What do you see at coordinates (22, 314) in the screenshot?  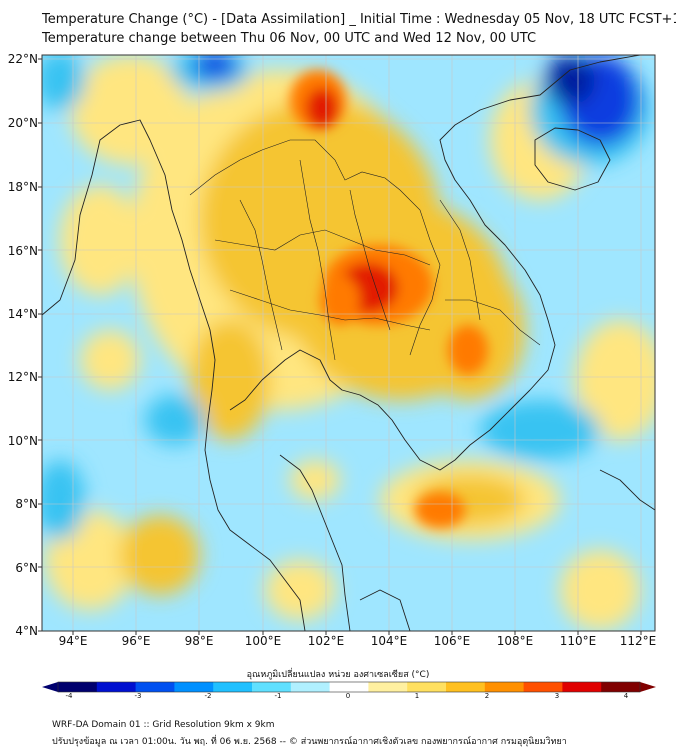 I see `lat-label: 14°N` at bounding box center [22, 314].